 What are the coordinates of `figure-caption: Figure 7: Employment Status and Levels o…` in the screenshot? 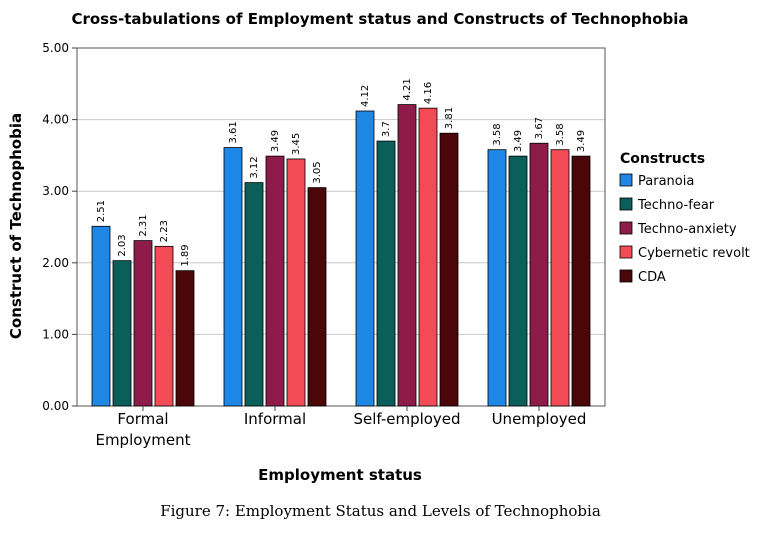 It's located at (380, 511).